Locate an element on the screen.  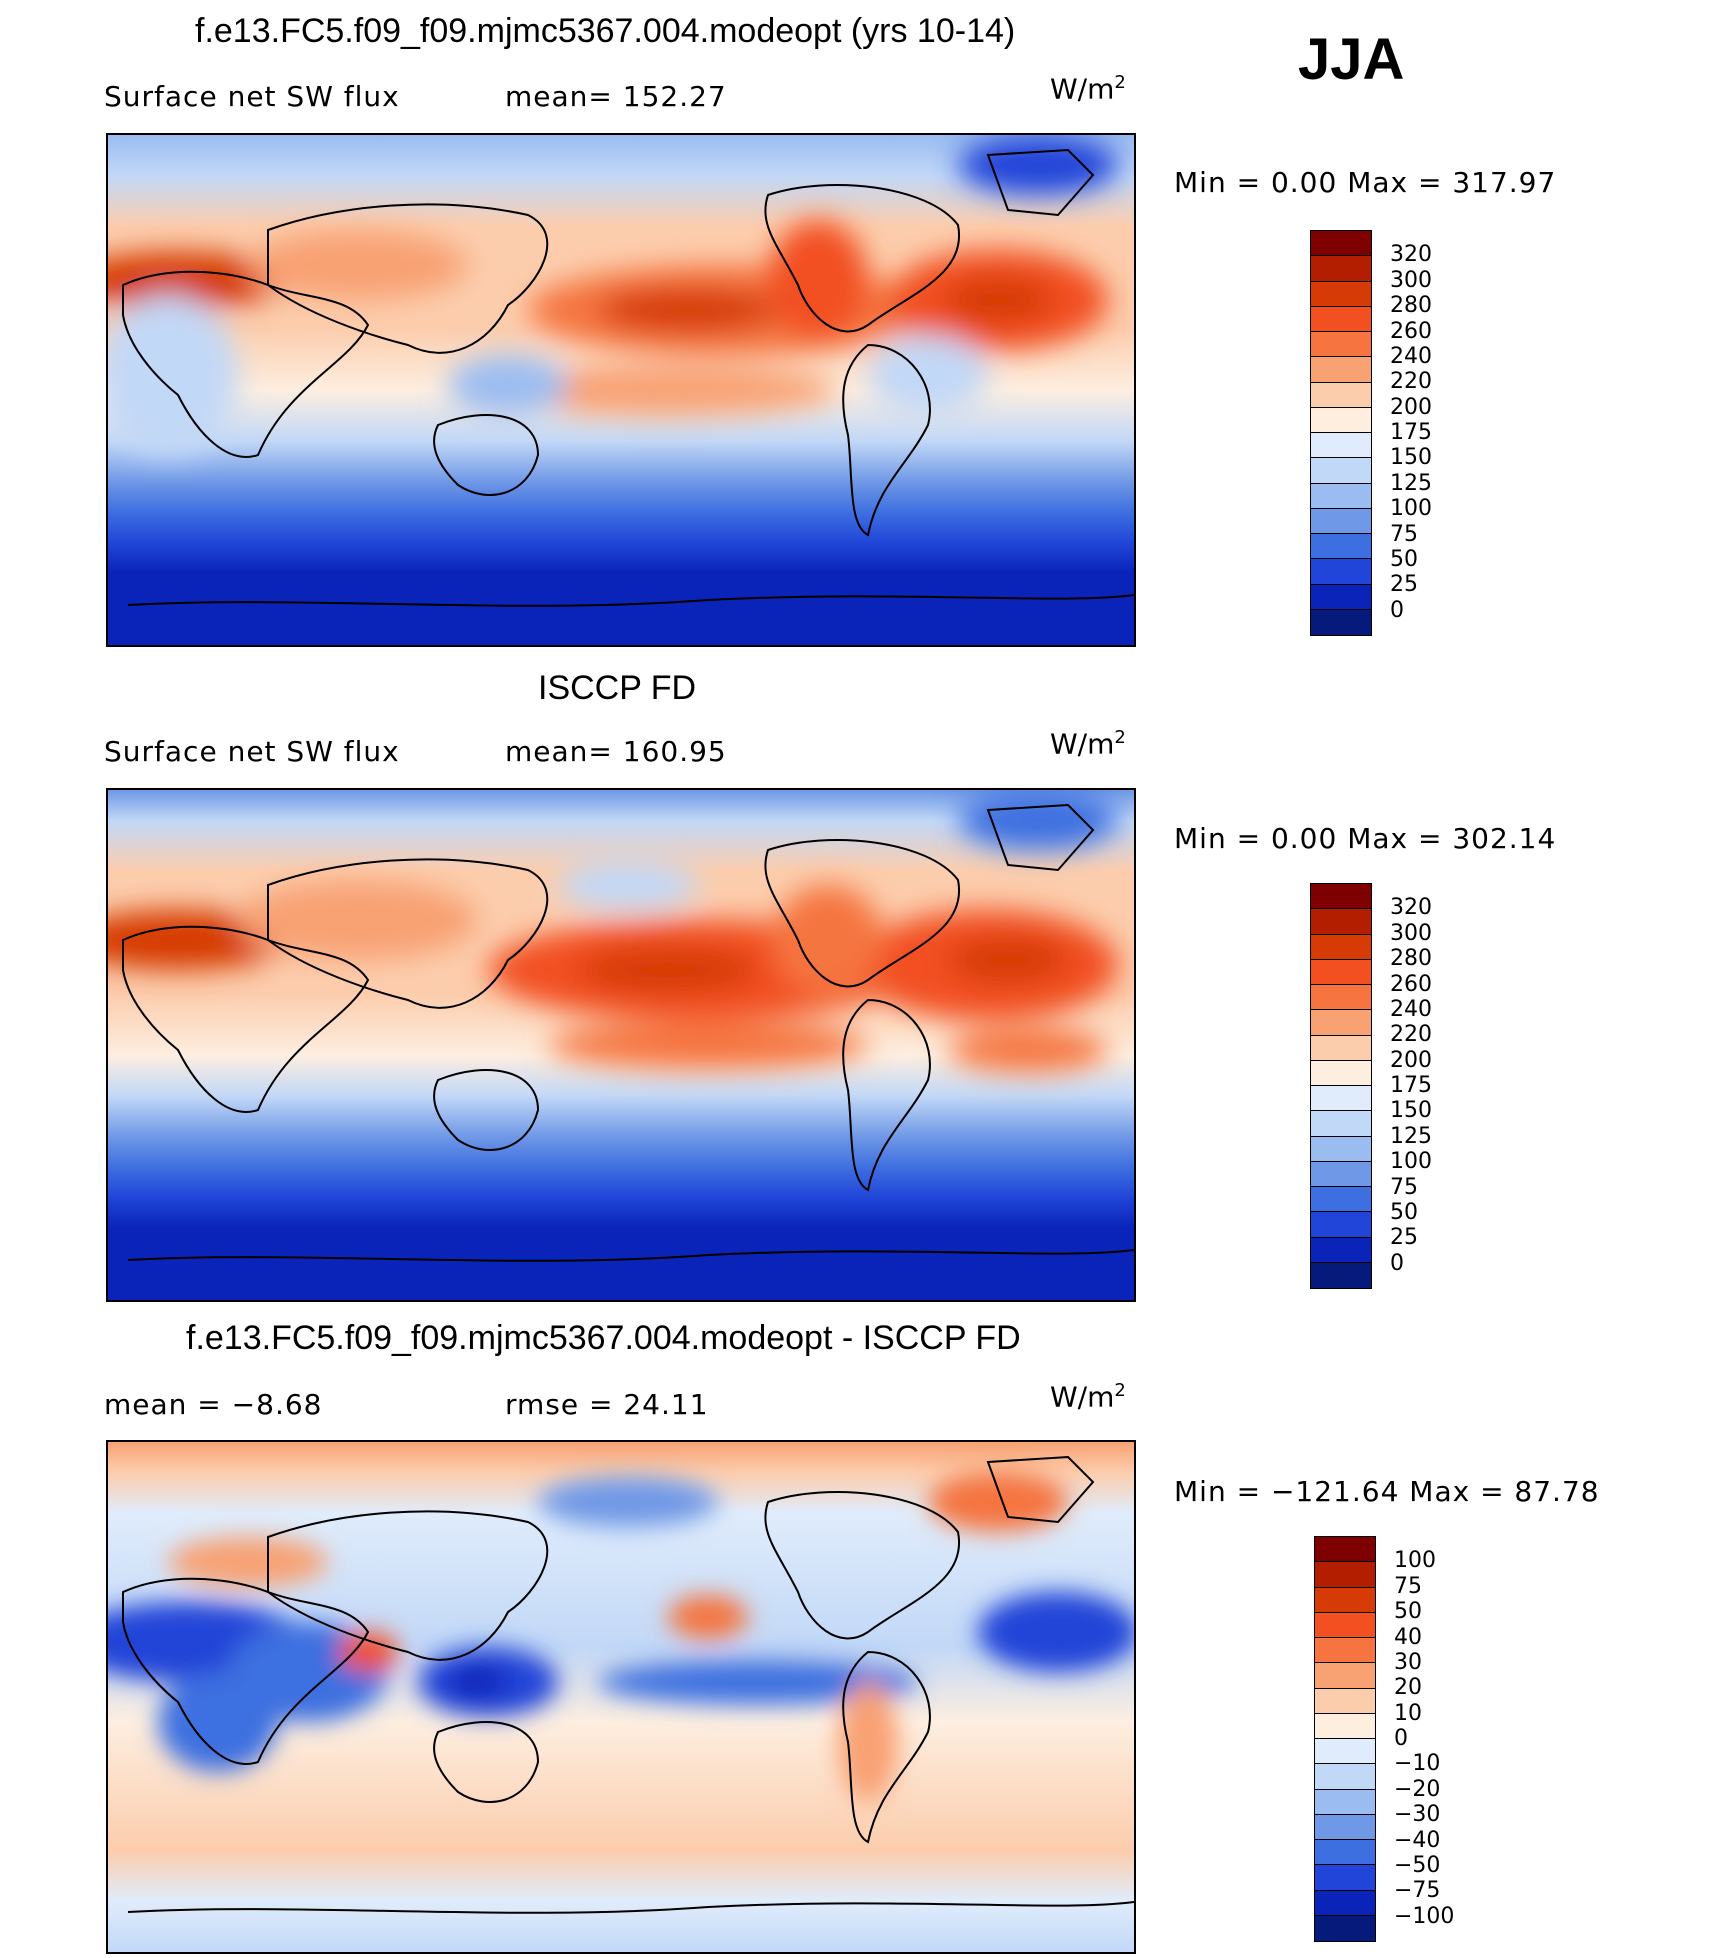
panel-1-colorbar is located at coordinates (1341, 433).